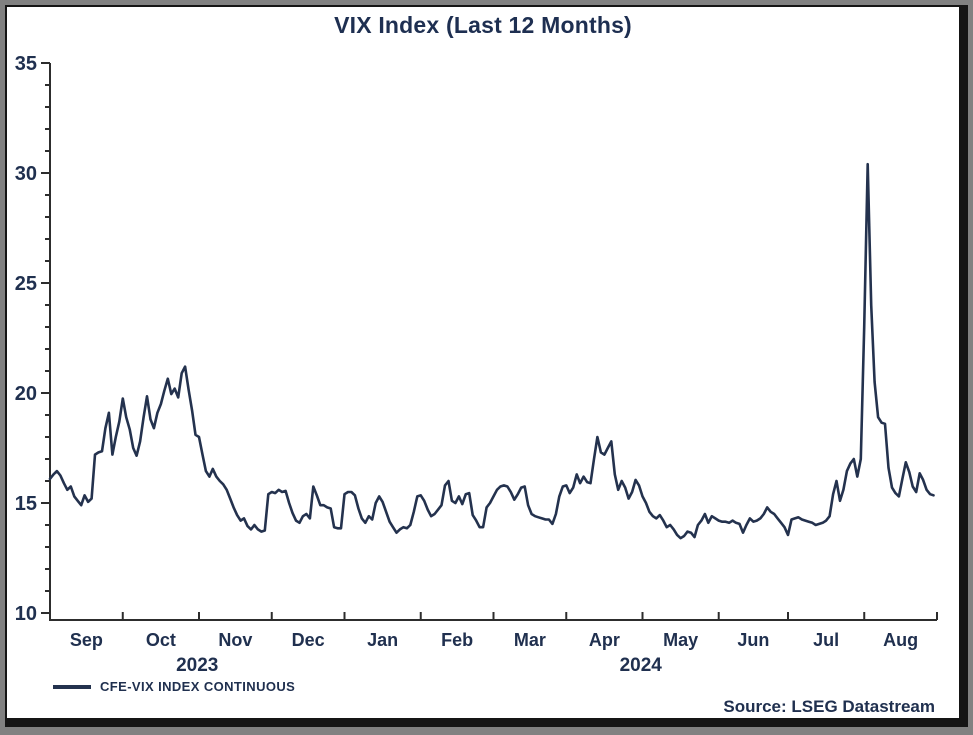 The height and width of the screenshot is (735, 973). Describe the element at coordinates (161, 640) in the screenshot. I see `x-month-label: Oct` at that location.